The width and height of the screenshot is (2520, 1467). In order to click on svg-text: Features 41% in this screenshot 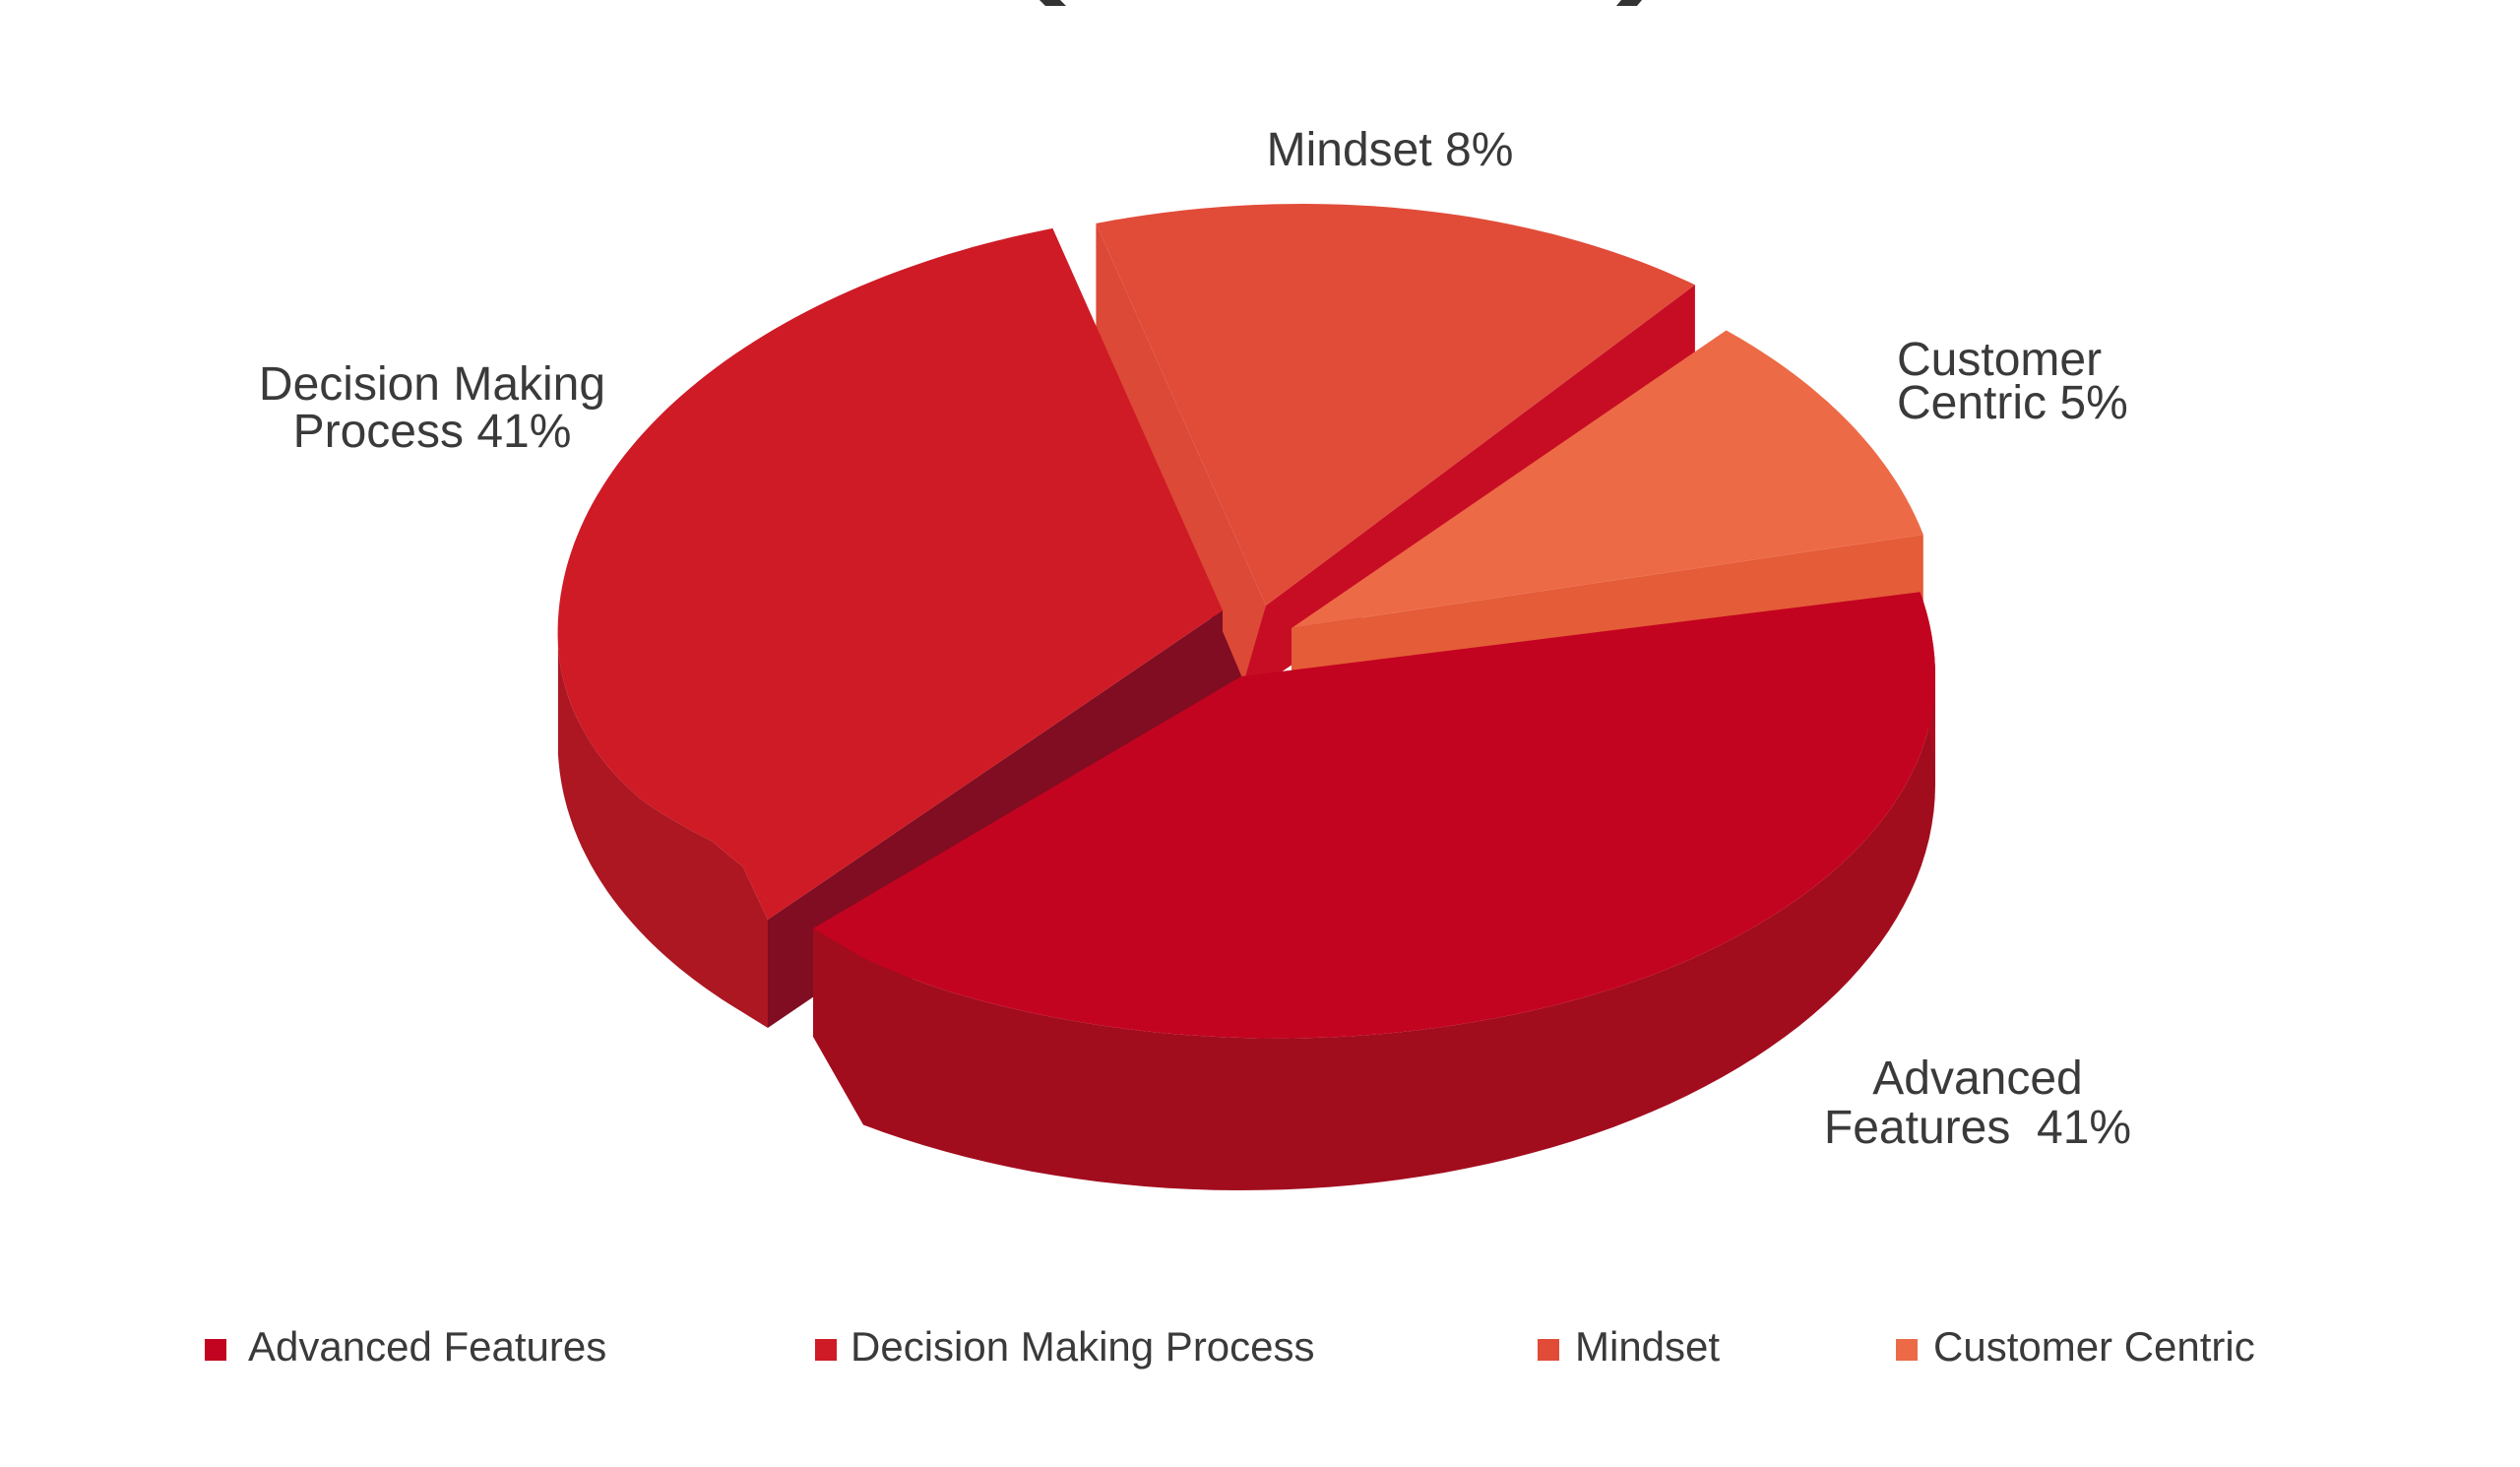, I will do `click(1977, 1128)`.